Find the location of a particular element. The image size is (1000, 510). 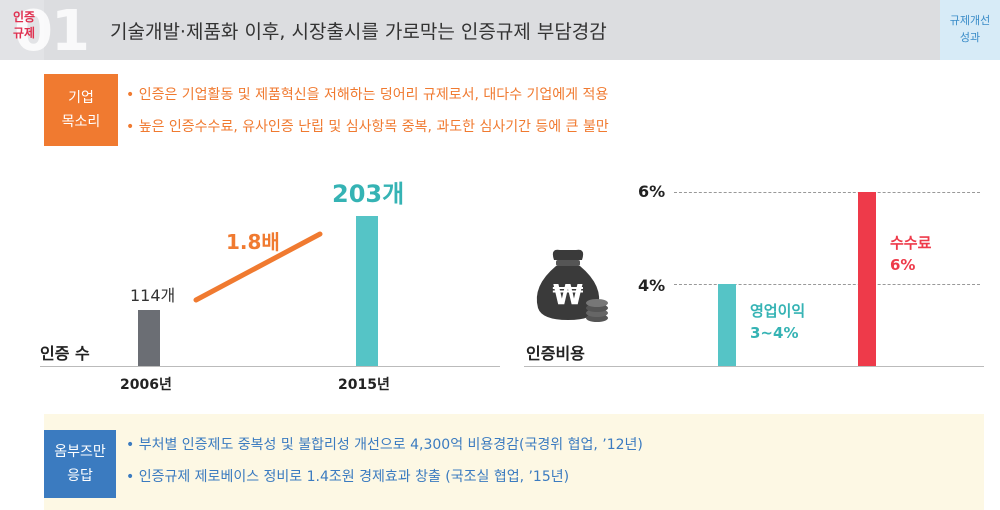

growth-line is located at coordinates (258, 267).